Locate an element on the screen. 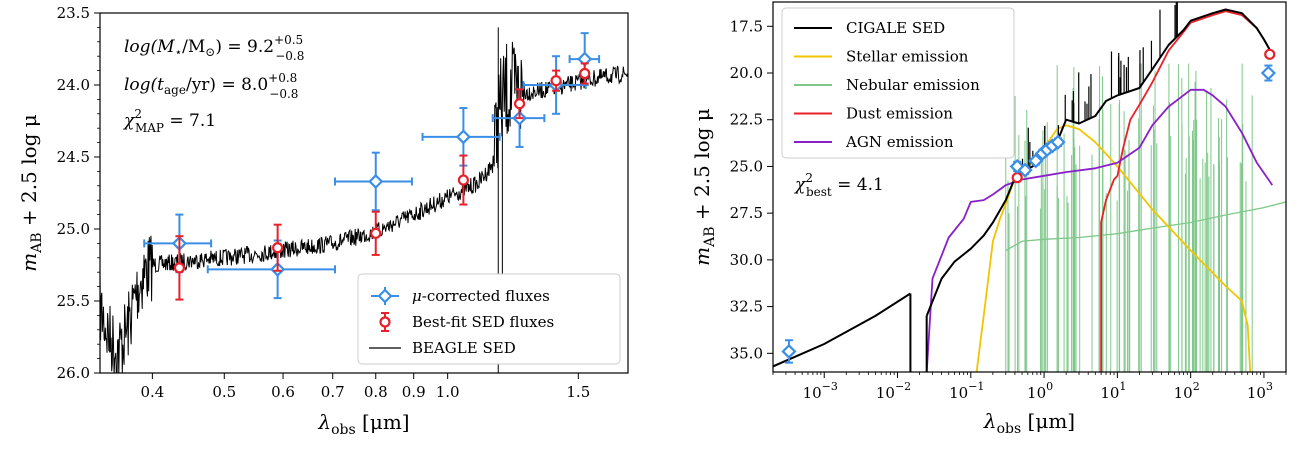 The height and width of the screenshot is (460, 1304). legend-marker-diamond is located at coordinates (385, 296).